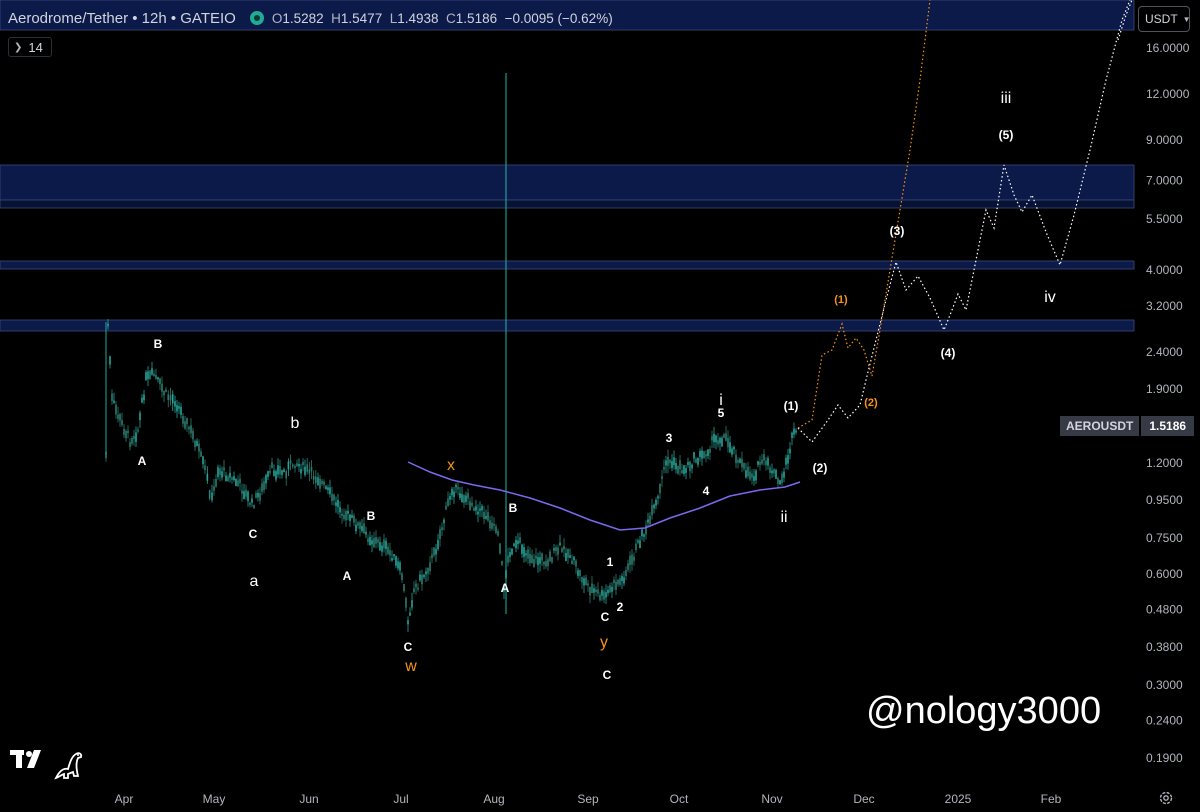 This screenshot has height=812, width=1200. I want to click on close-label: C, so click(451, 18).